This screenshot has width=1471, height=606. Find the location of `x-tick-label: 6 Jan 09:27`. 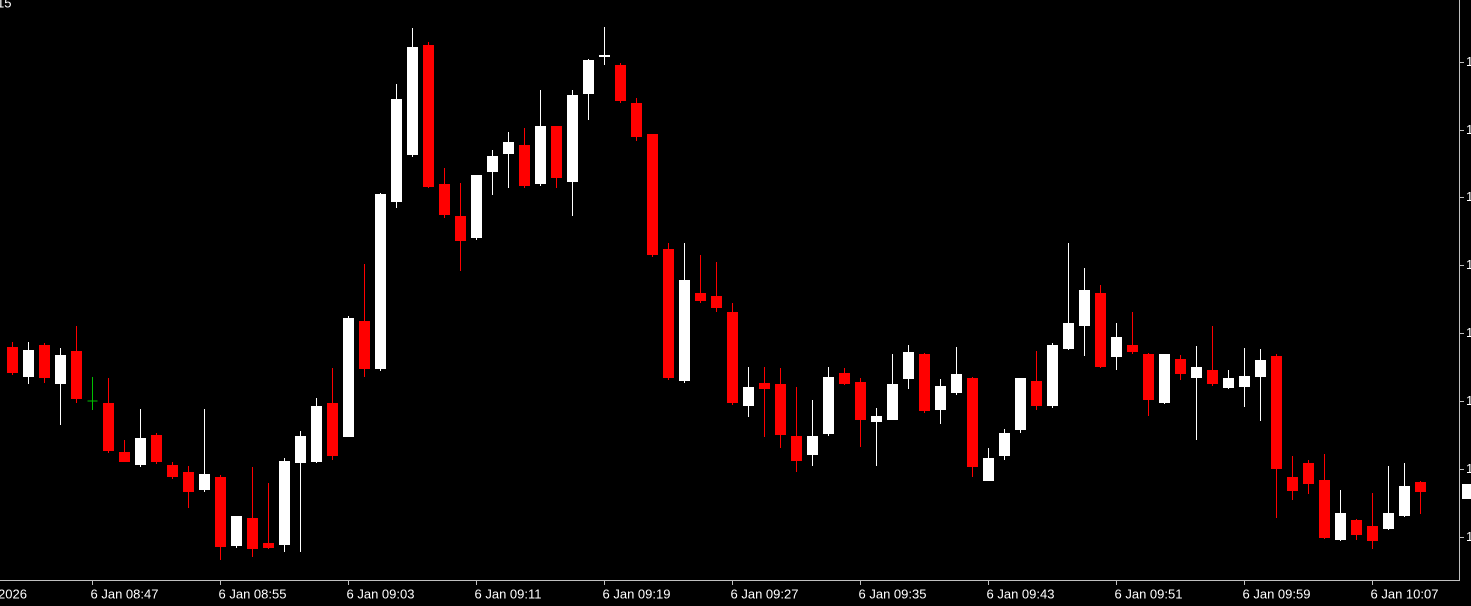

x-tick-label: 6 Jan 09:27 is located at coordinates (765, 593).